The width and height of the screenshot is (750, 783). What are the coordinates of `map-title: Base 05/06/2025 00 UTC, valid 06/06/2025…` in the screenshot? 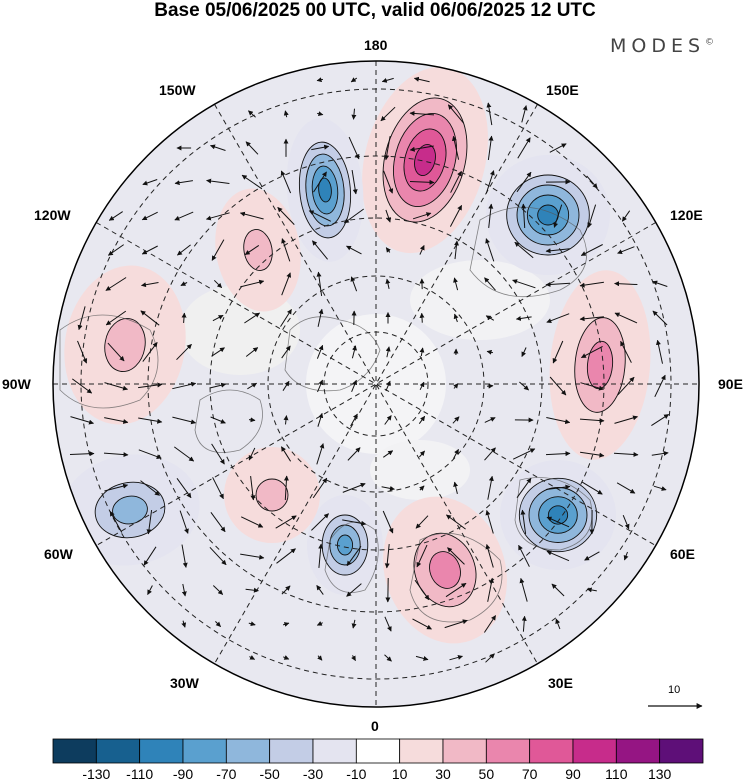 It's located at (375, 10).